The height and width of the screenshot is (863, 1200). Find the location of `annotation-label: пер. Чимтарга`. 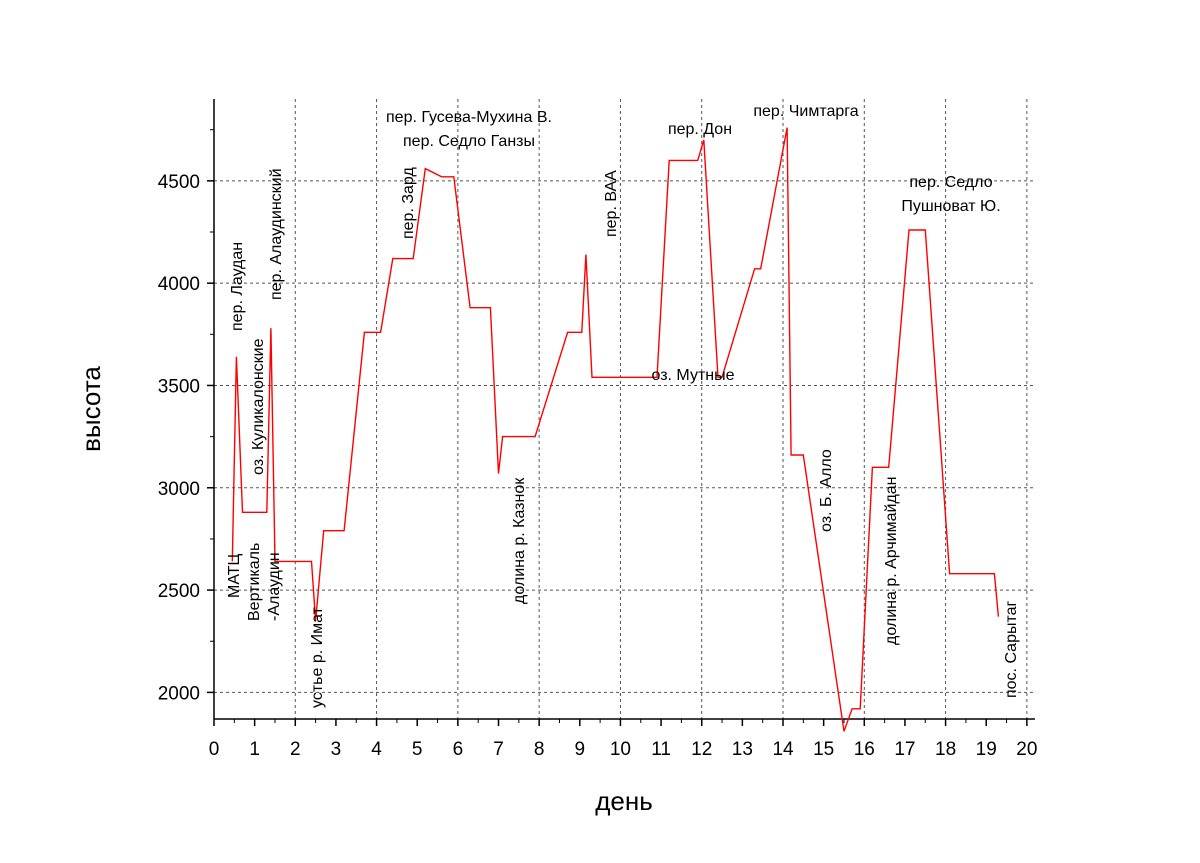

annotation-label: пер. Чимтарга is located at coordinates (805, 111).